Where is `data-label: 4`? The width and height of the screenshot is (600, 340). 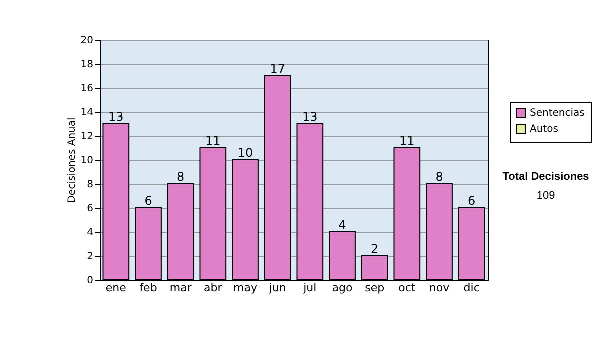
data-label: 4 is located at coordinates (342, 225).